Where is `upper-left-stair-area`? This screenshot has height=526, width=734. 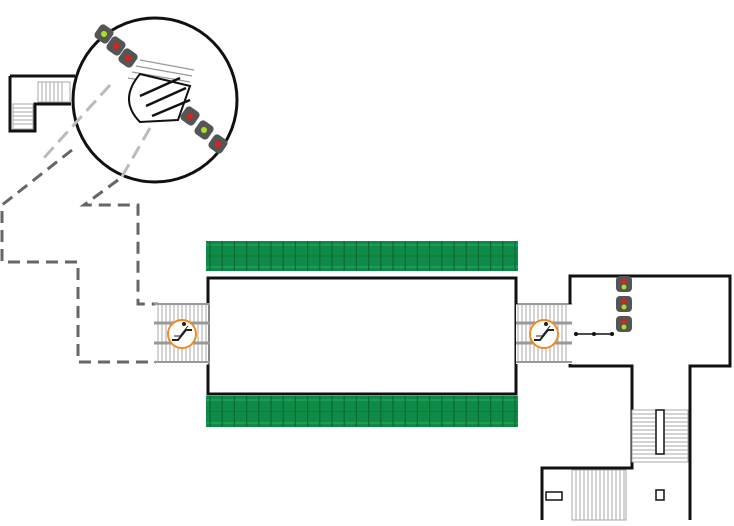
upper-left-stair-area is located at coordinates (41, 103).